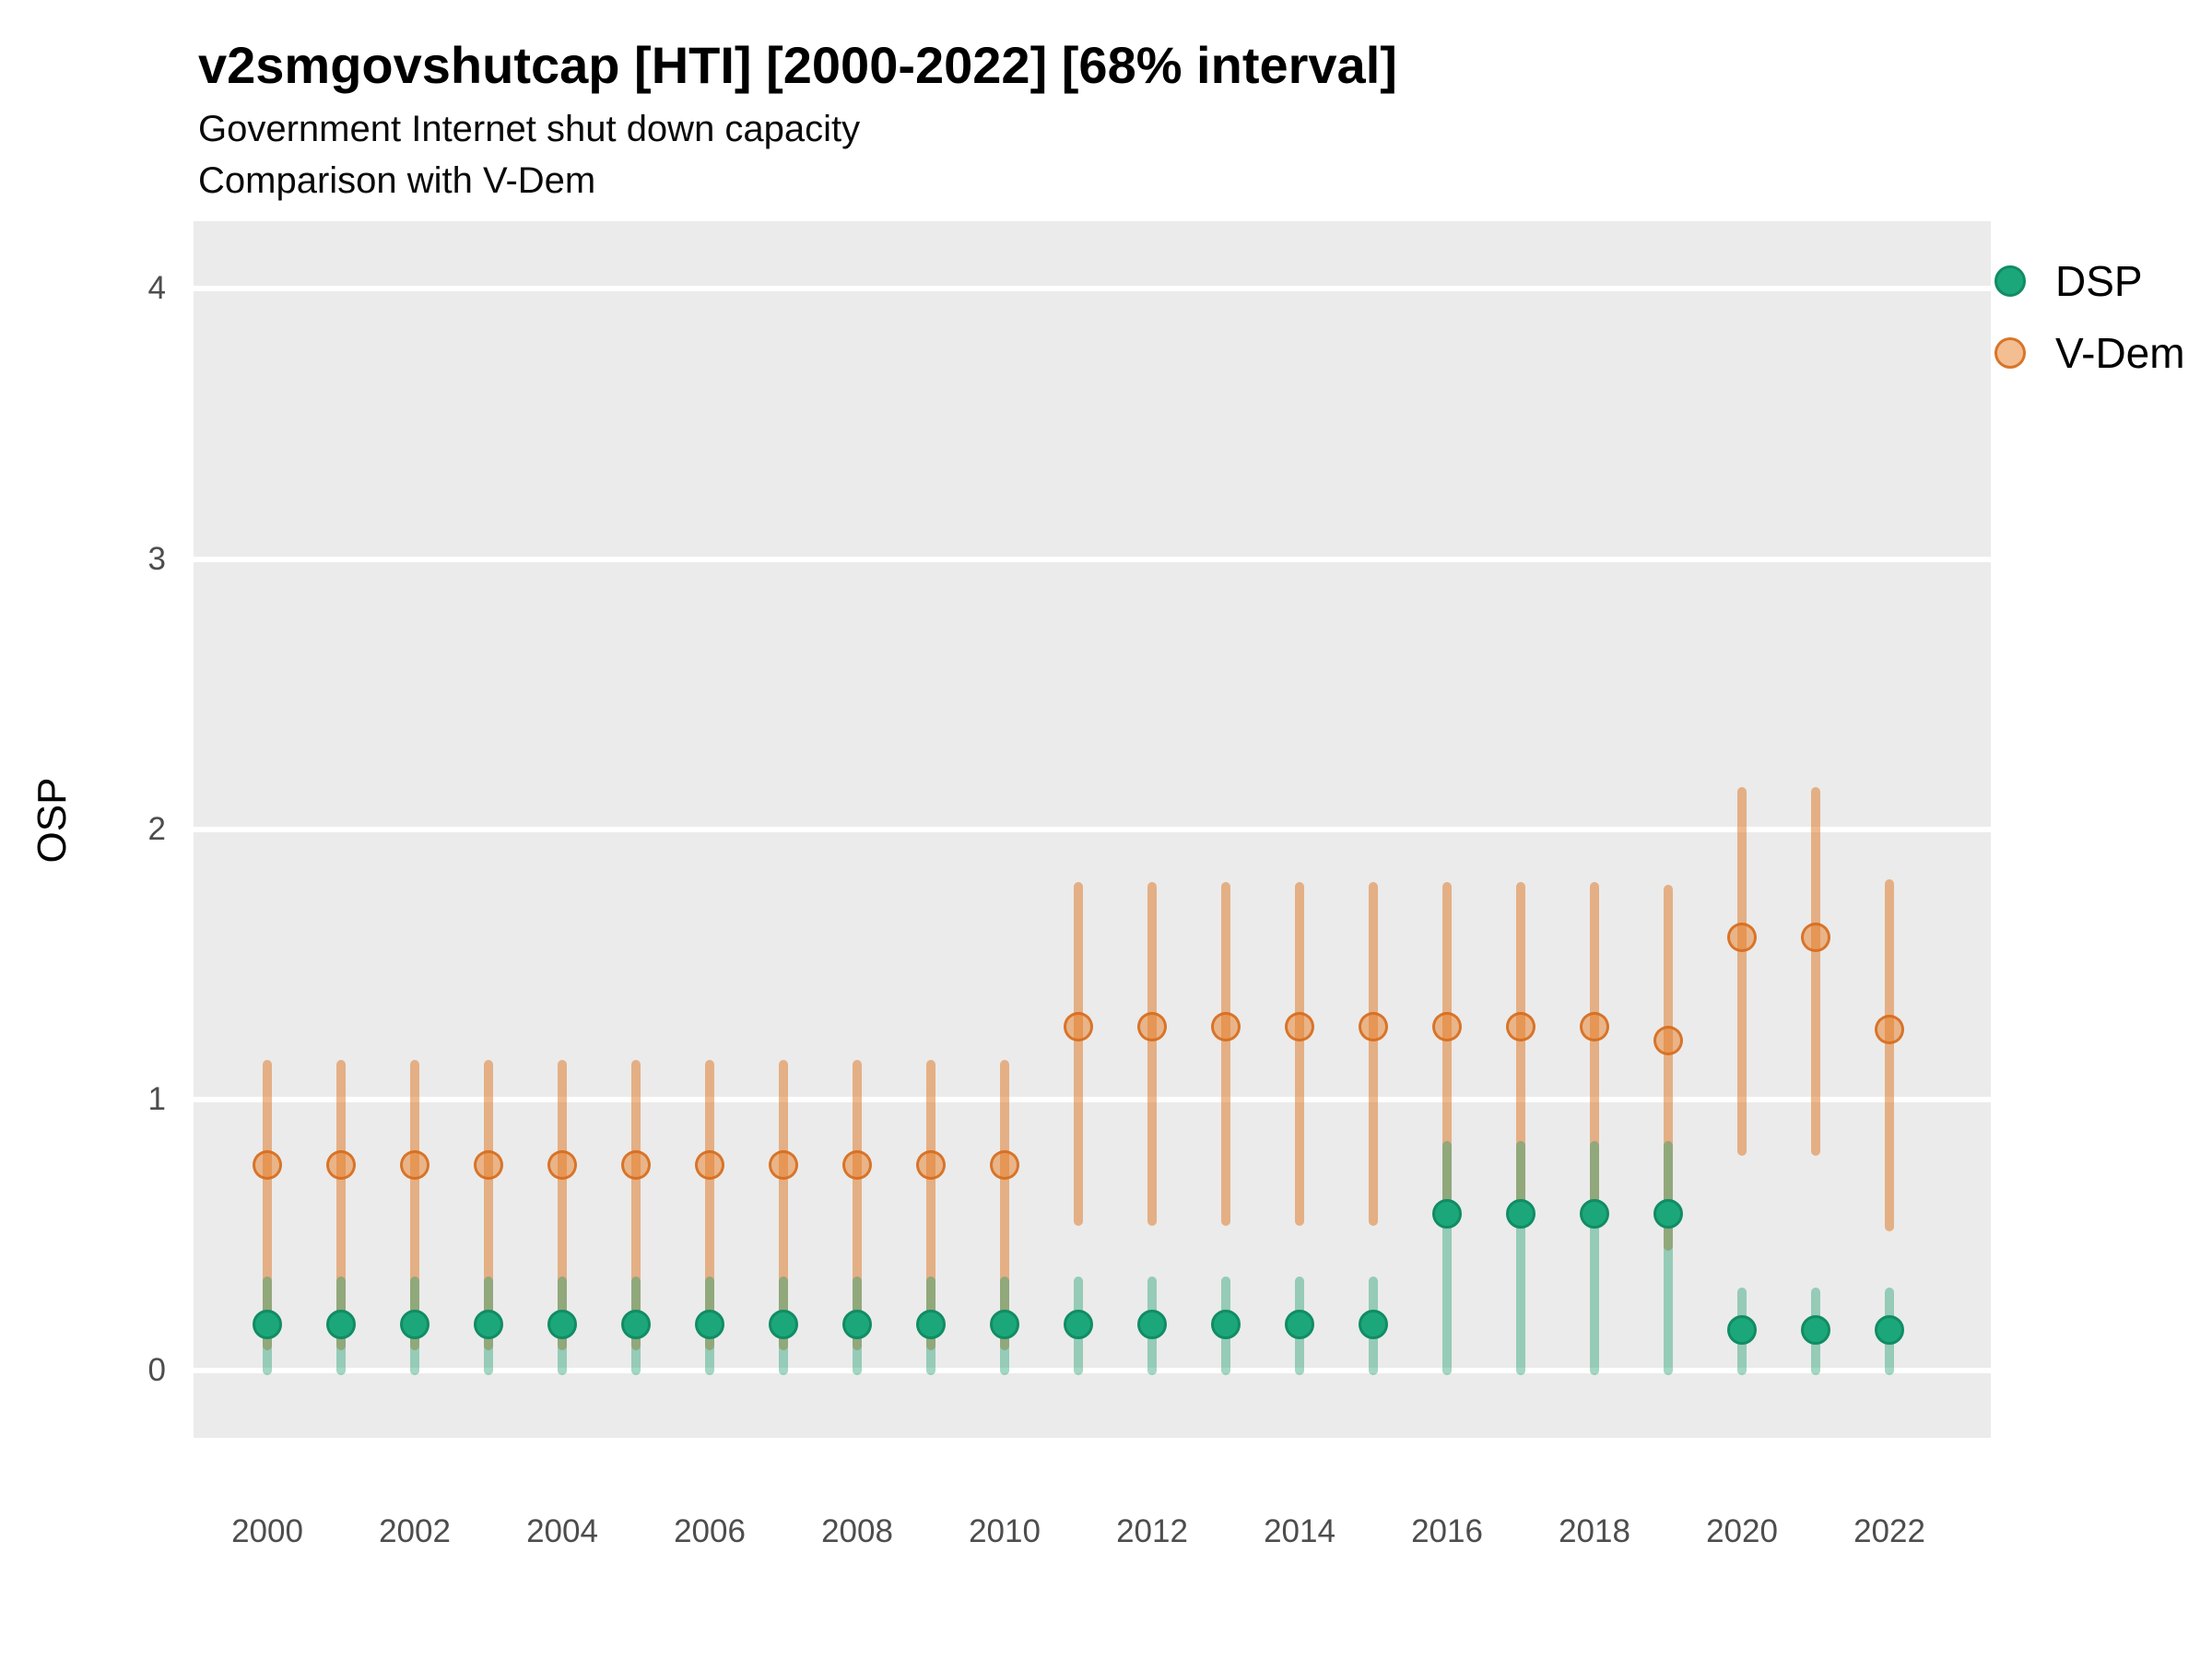 The height and width of the screenshot is (1659, 2212). What do you see at coordinates (1742, 971) in the screenshot?
I see `v-dem-interval-2020` at bounding box center [1742, 971].